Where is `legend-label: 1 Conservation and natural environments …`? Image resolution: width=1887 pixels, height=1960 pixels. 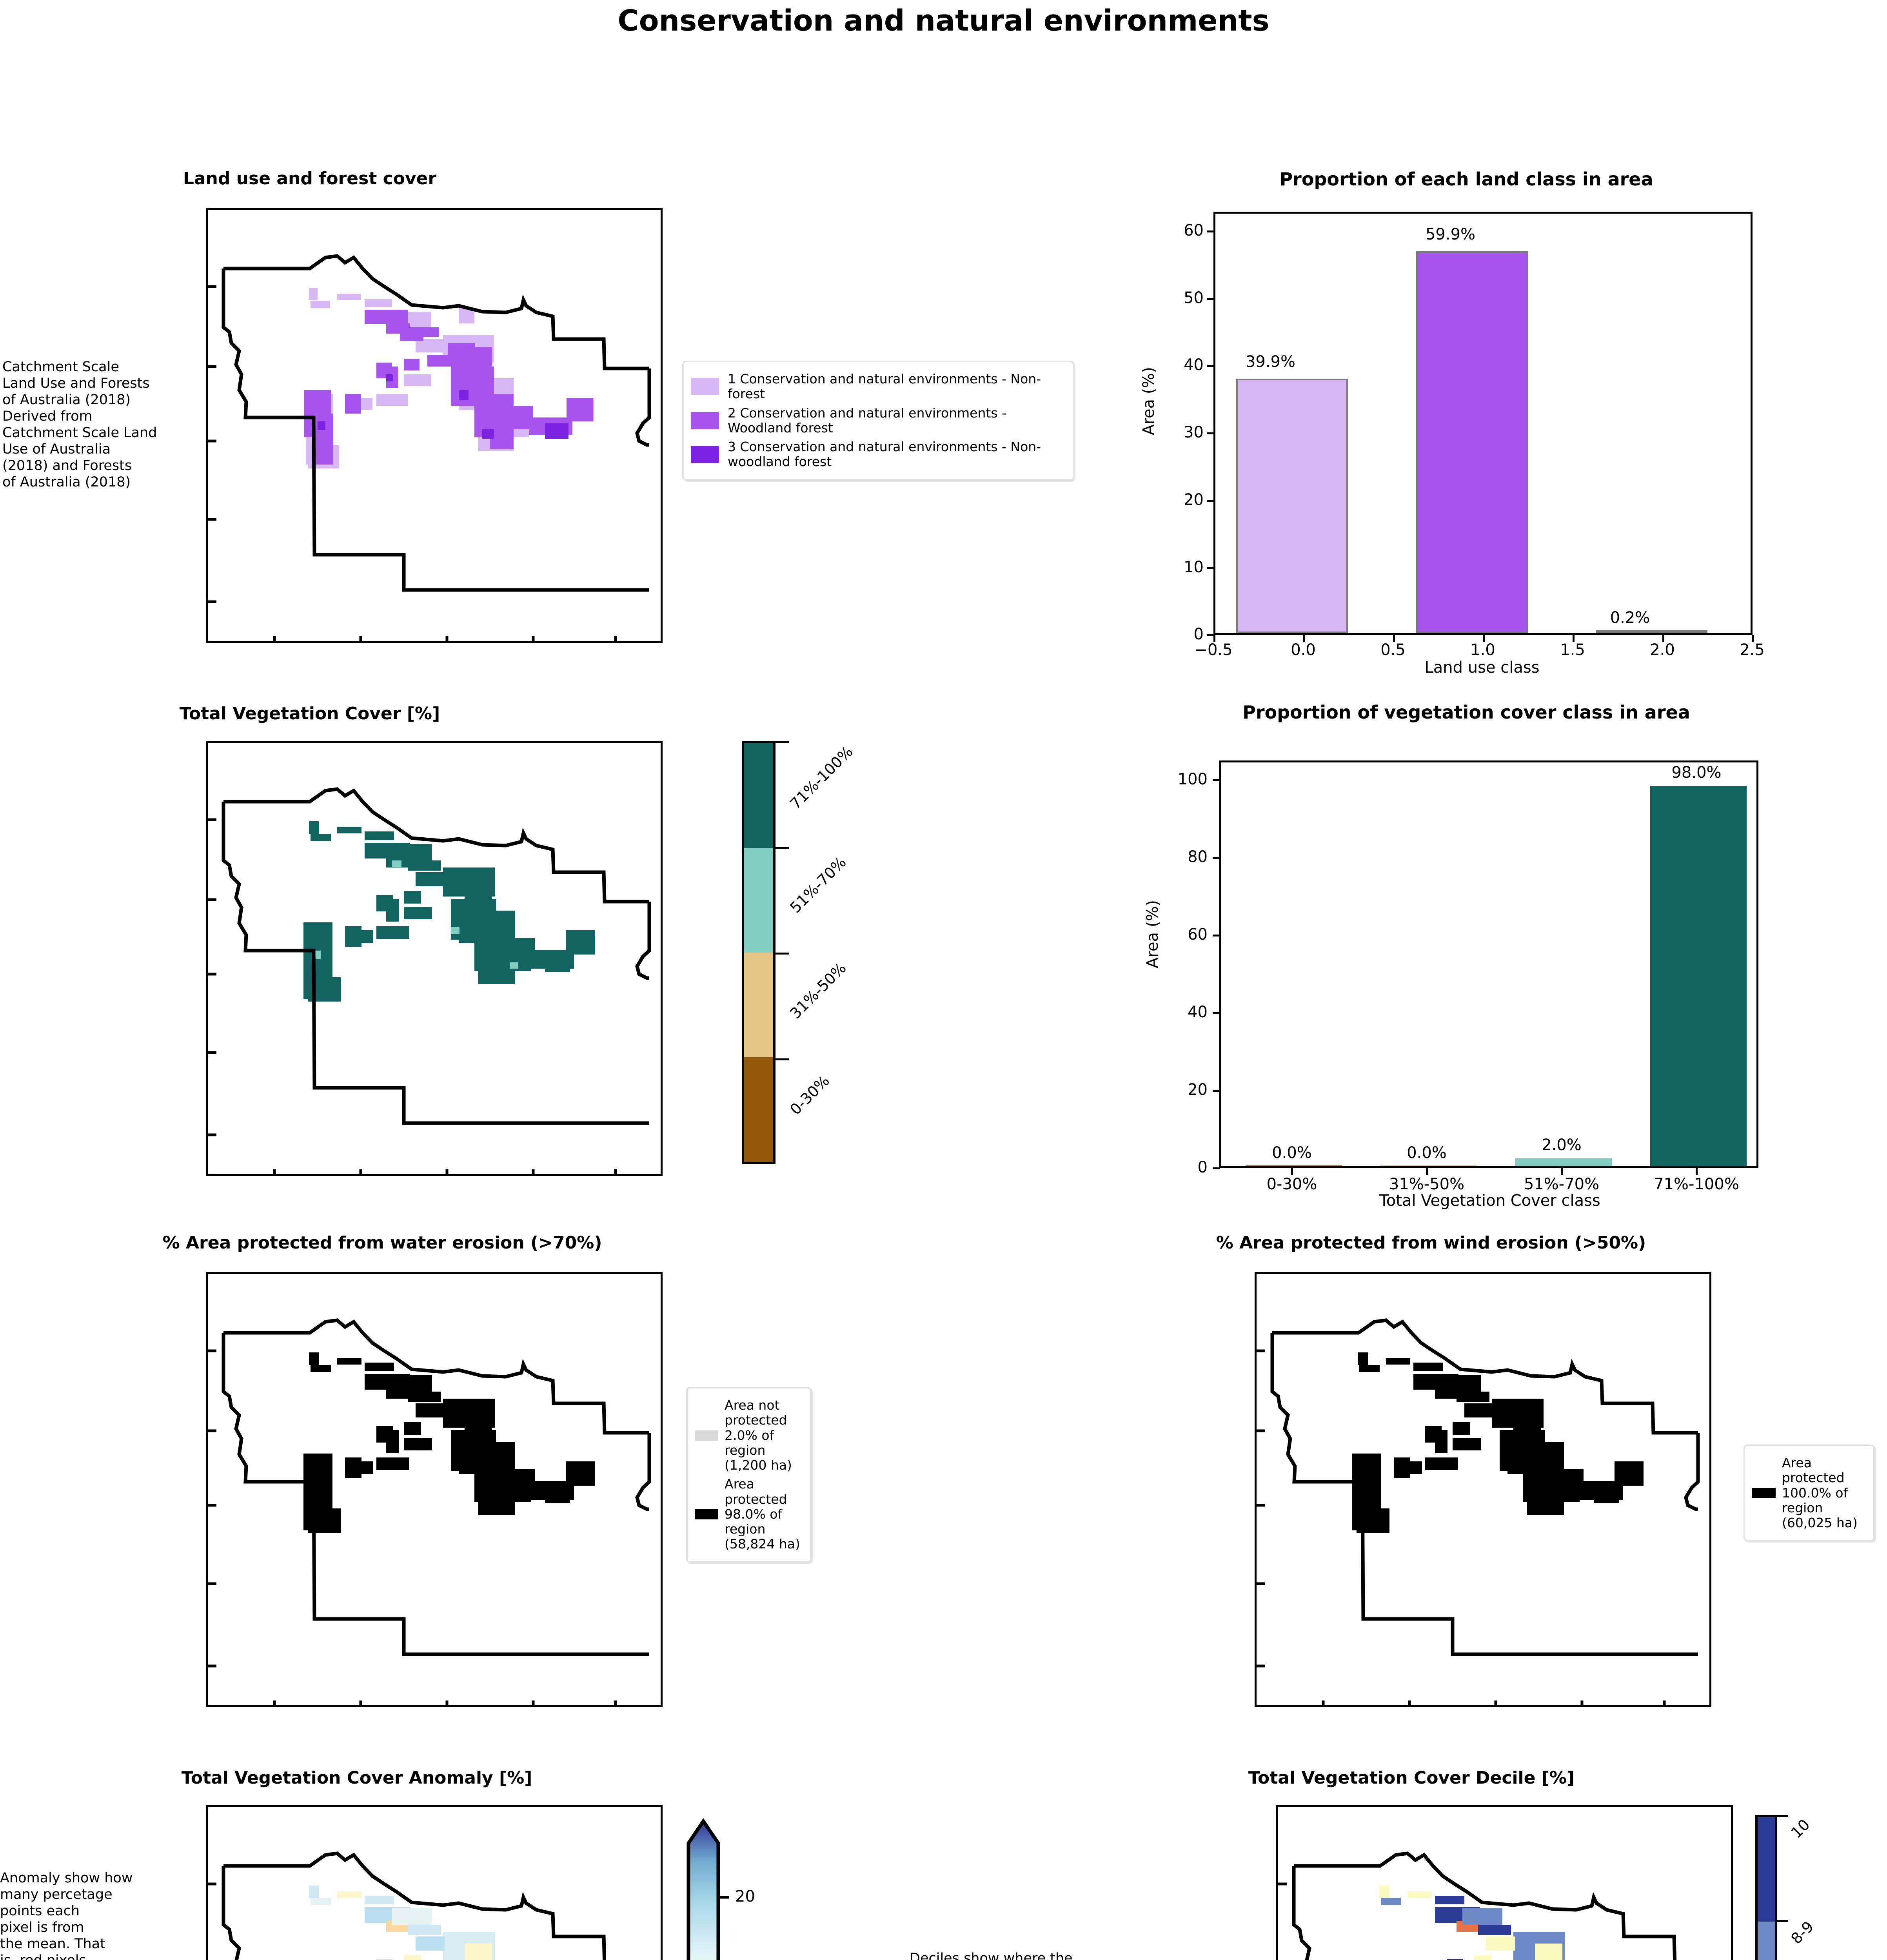
legend-label: 1 Conservation and natural environments … is located at coordinates (884, 386).